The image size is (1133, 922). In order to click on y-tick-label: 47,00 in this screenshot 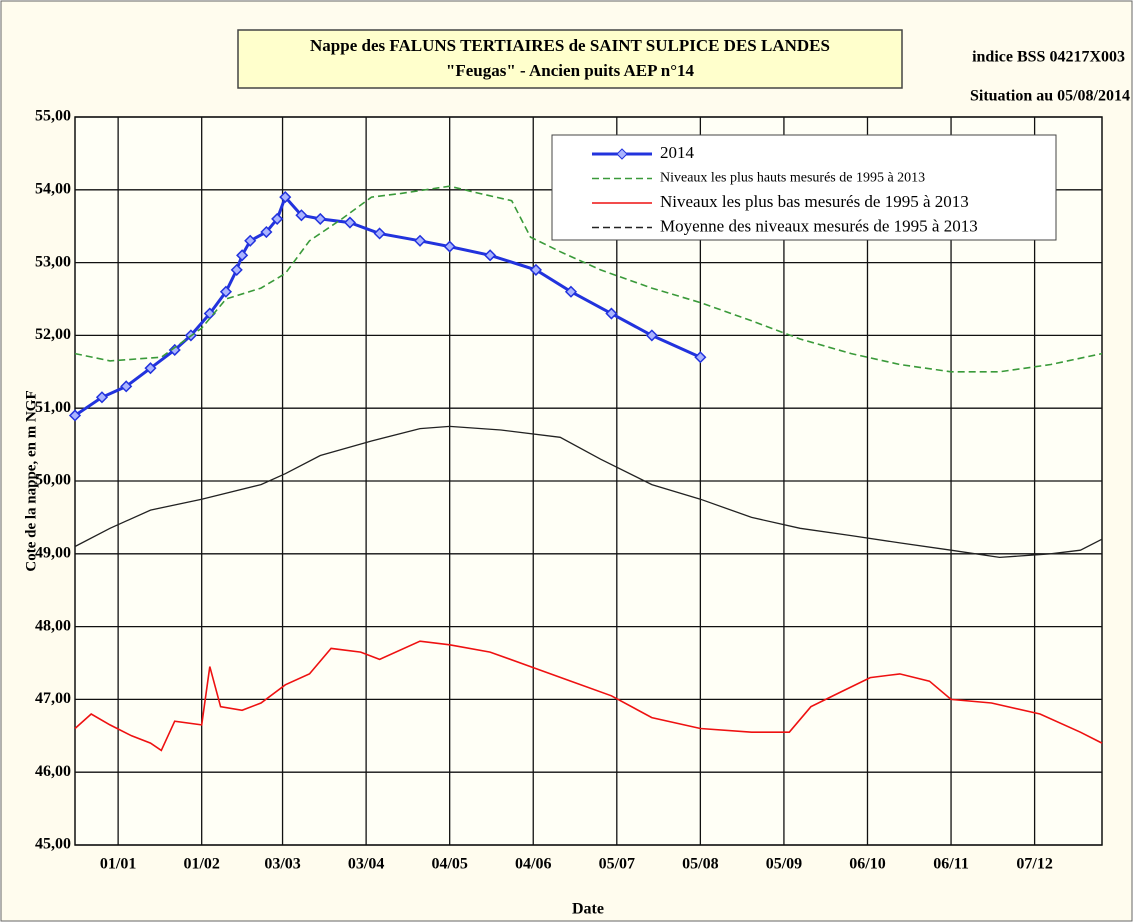, I will do `click(53, 698)`.